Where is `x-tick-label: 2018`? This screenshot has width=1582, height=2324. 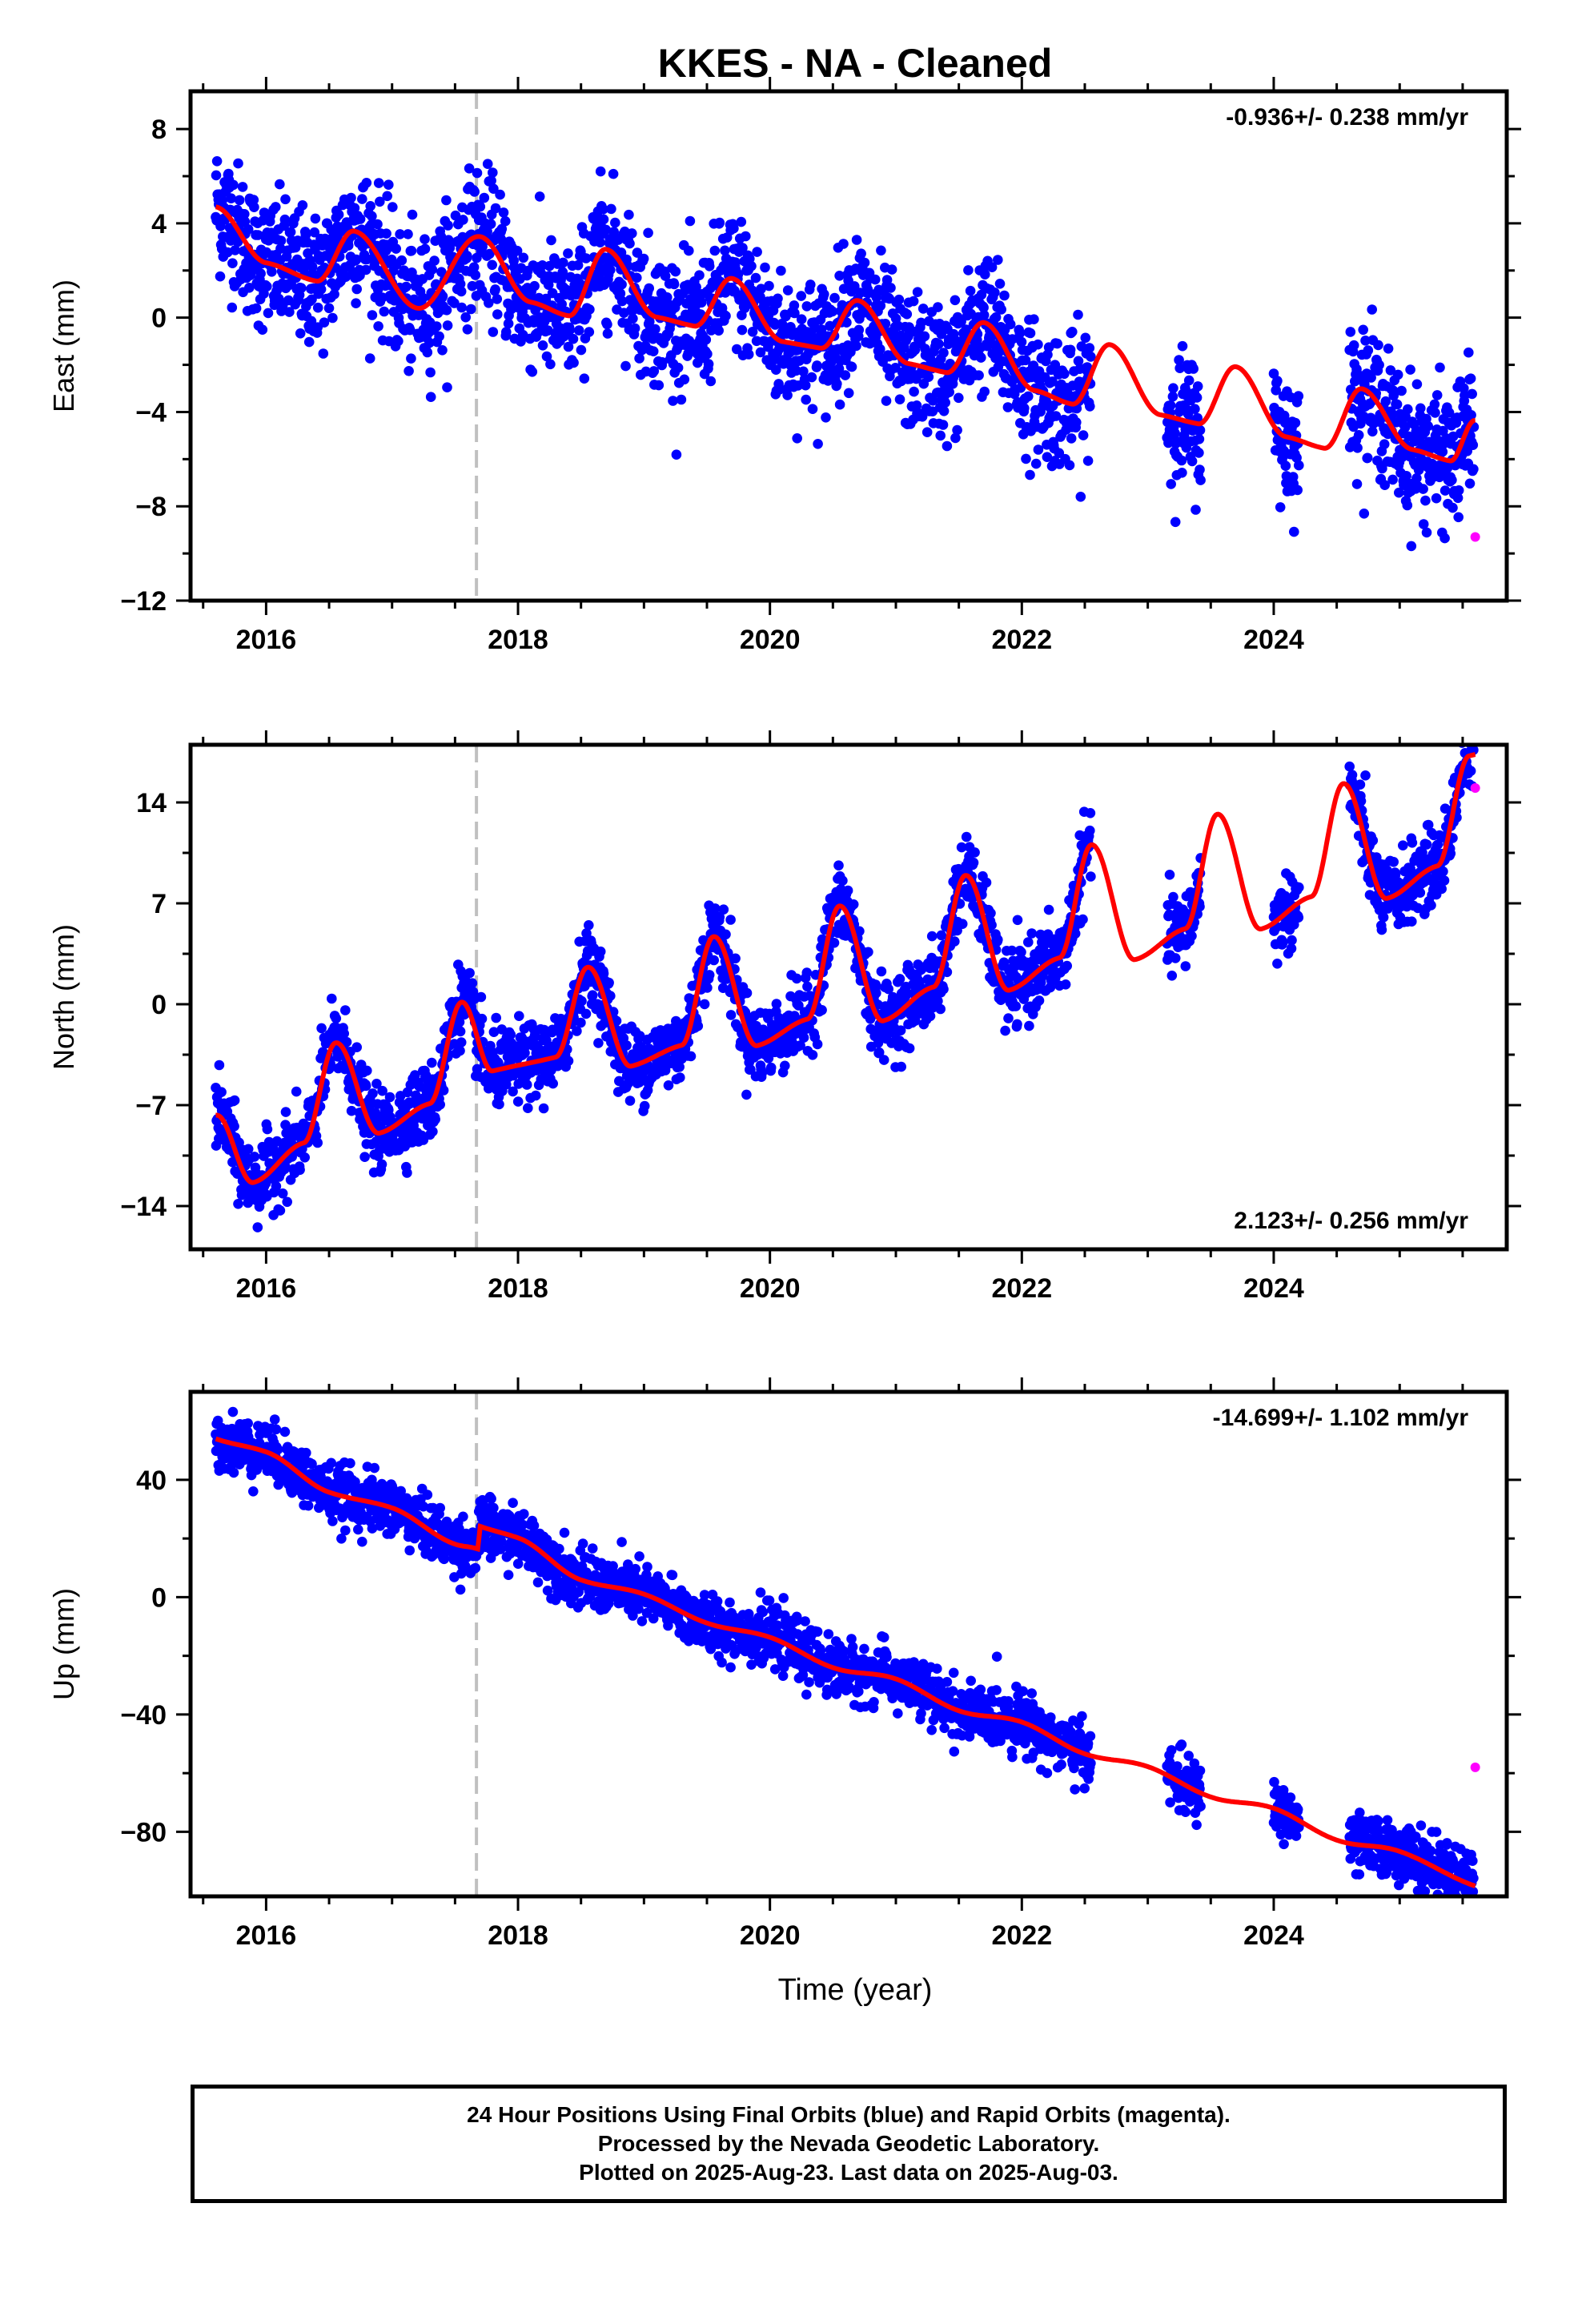
x-tick-label: 2018 is located at coordinates (518, 1288).